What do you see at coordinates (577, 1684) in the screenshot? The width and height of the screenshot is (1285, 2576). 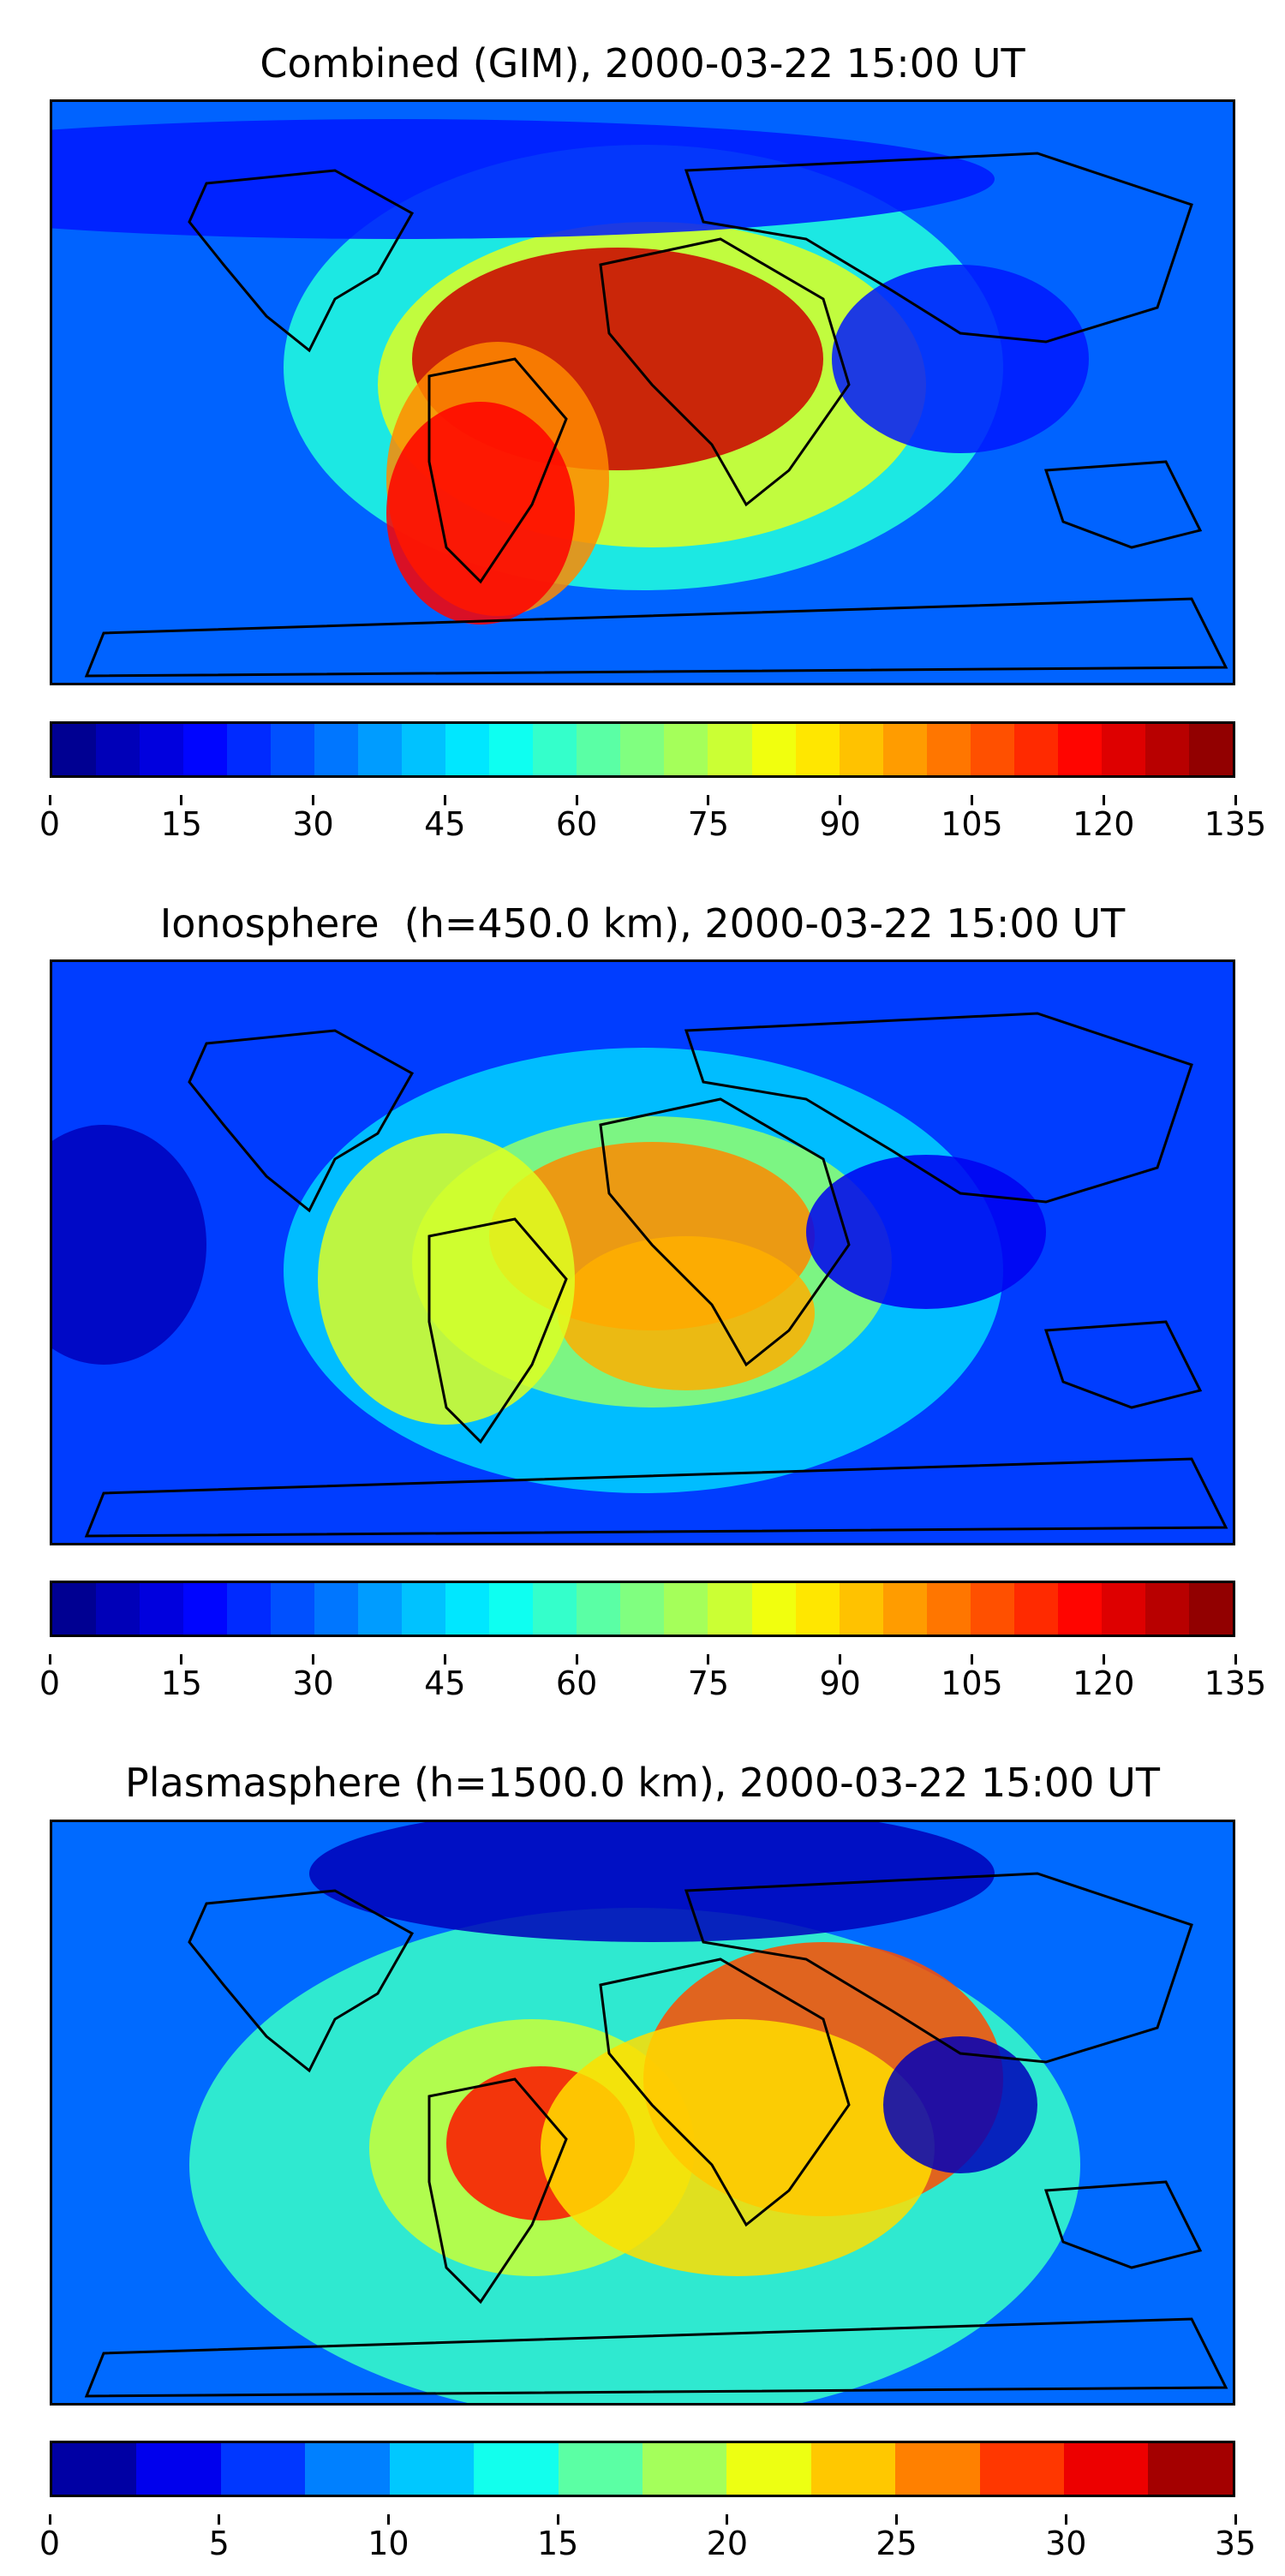 I see `colorbar-tick-label: 60` at bounding box center [577, 1684].